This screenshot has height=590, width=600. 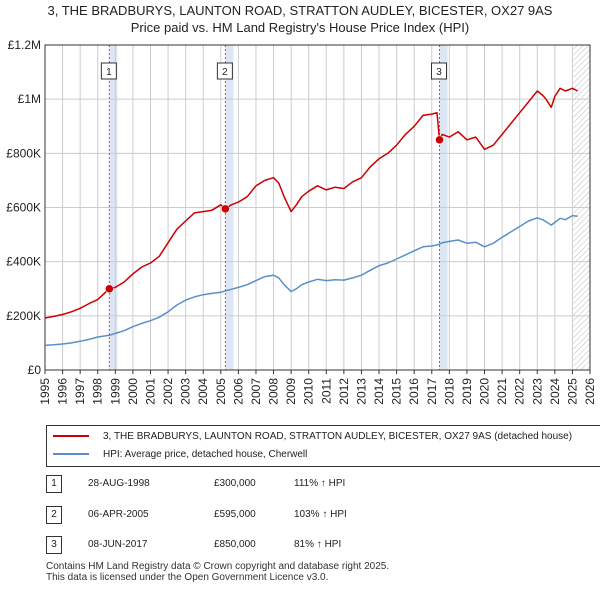 I want to click on y-tick-label: £1.2M, so click(x=24, y=45).